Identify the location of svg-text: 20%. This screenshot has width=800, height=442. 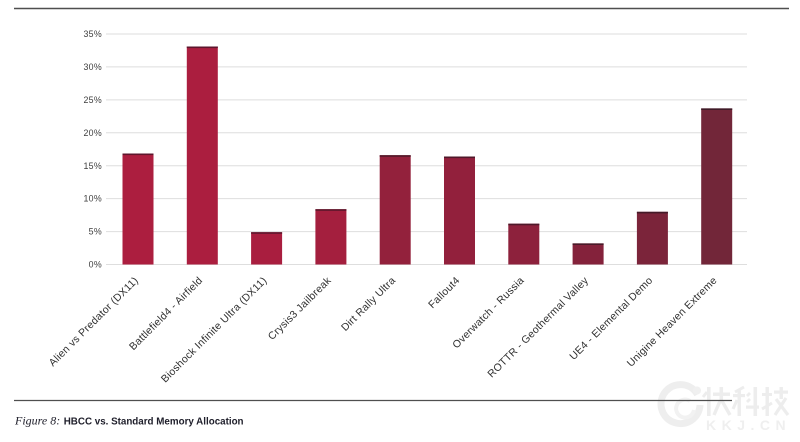
(92, 133).